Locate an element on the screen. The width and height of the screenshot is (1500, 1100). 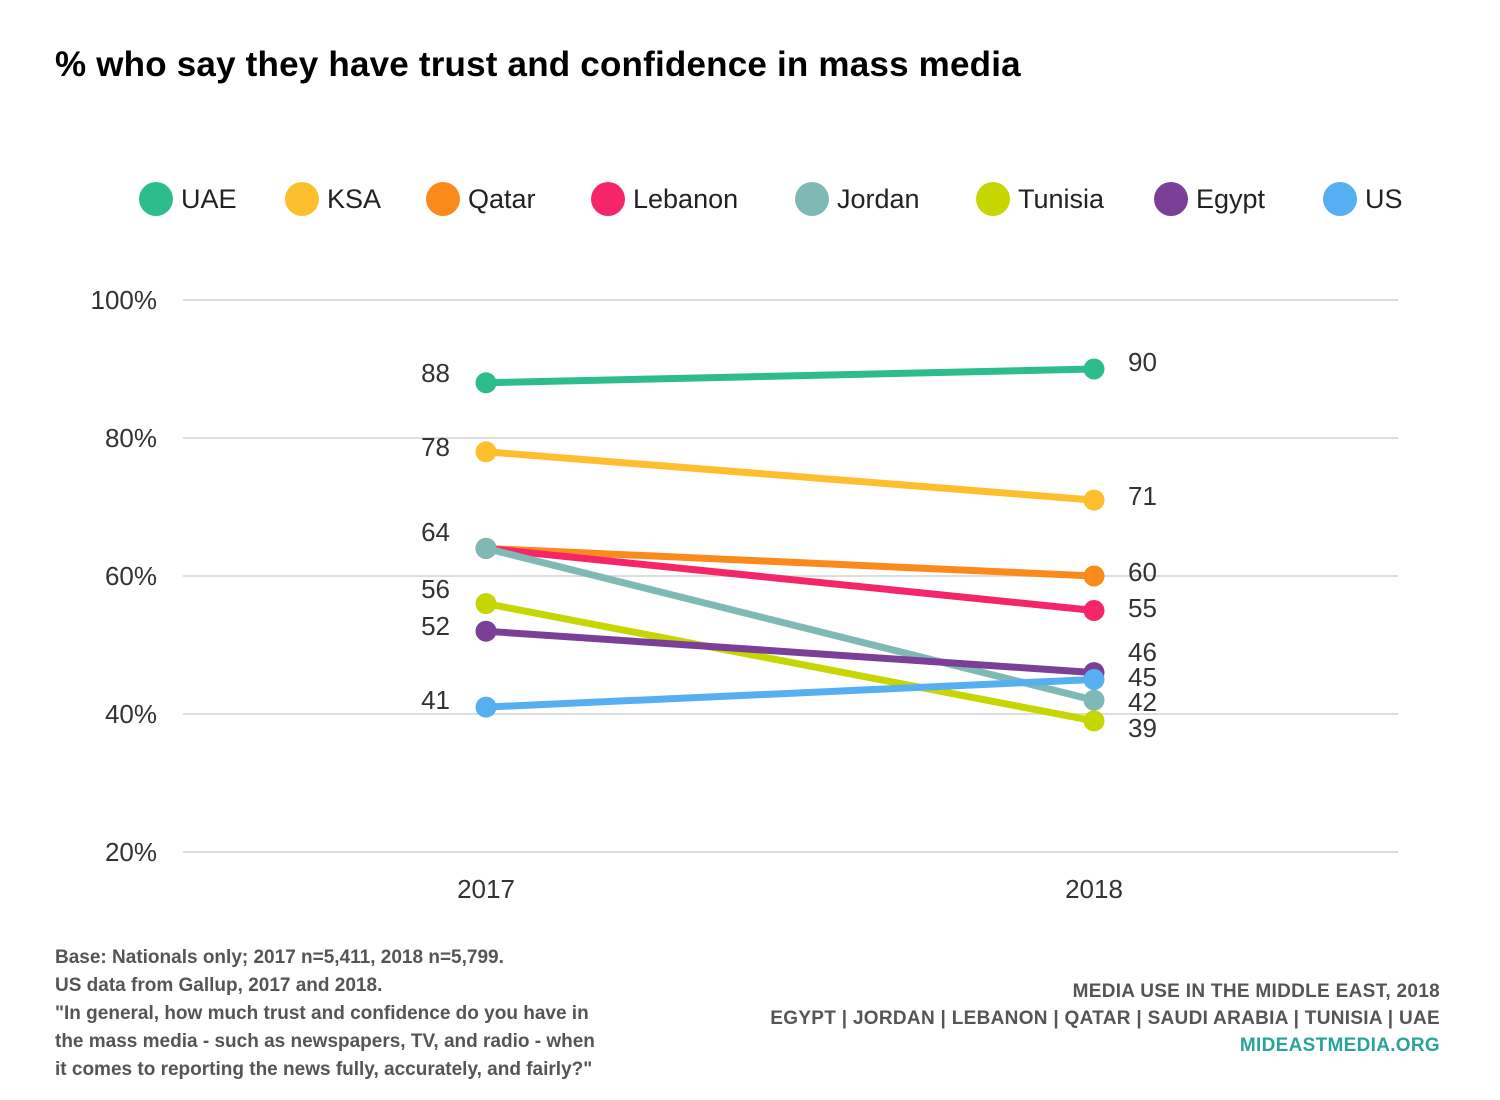
legend-item: Egypt is located at coordinates (1210, 199).